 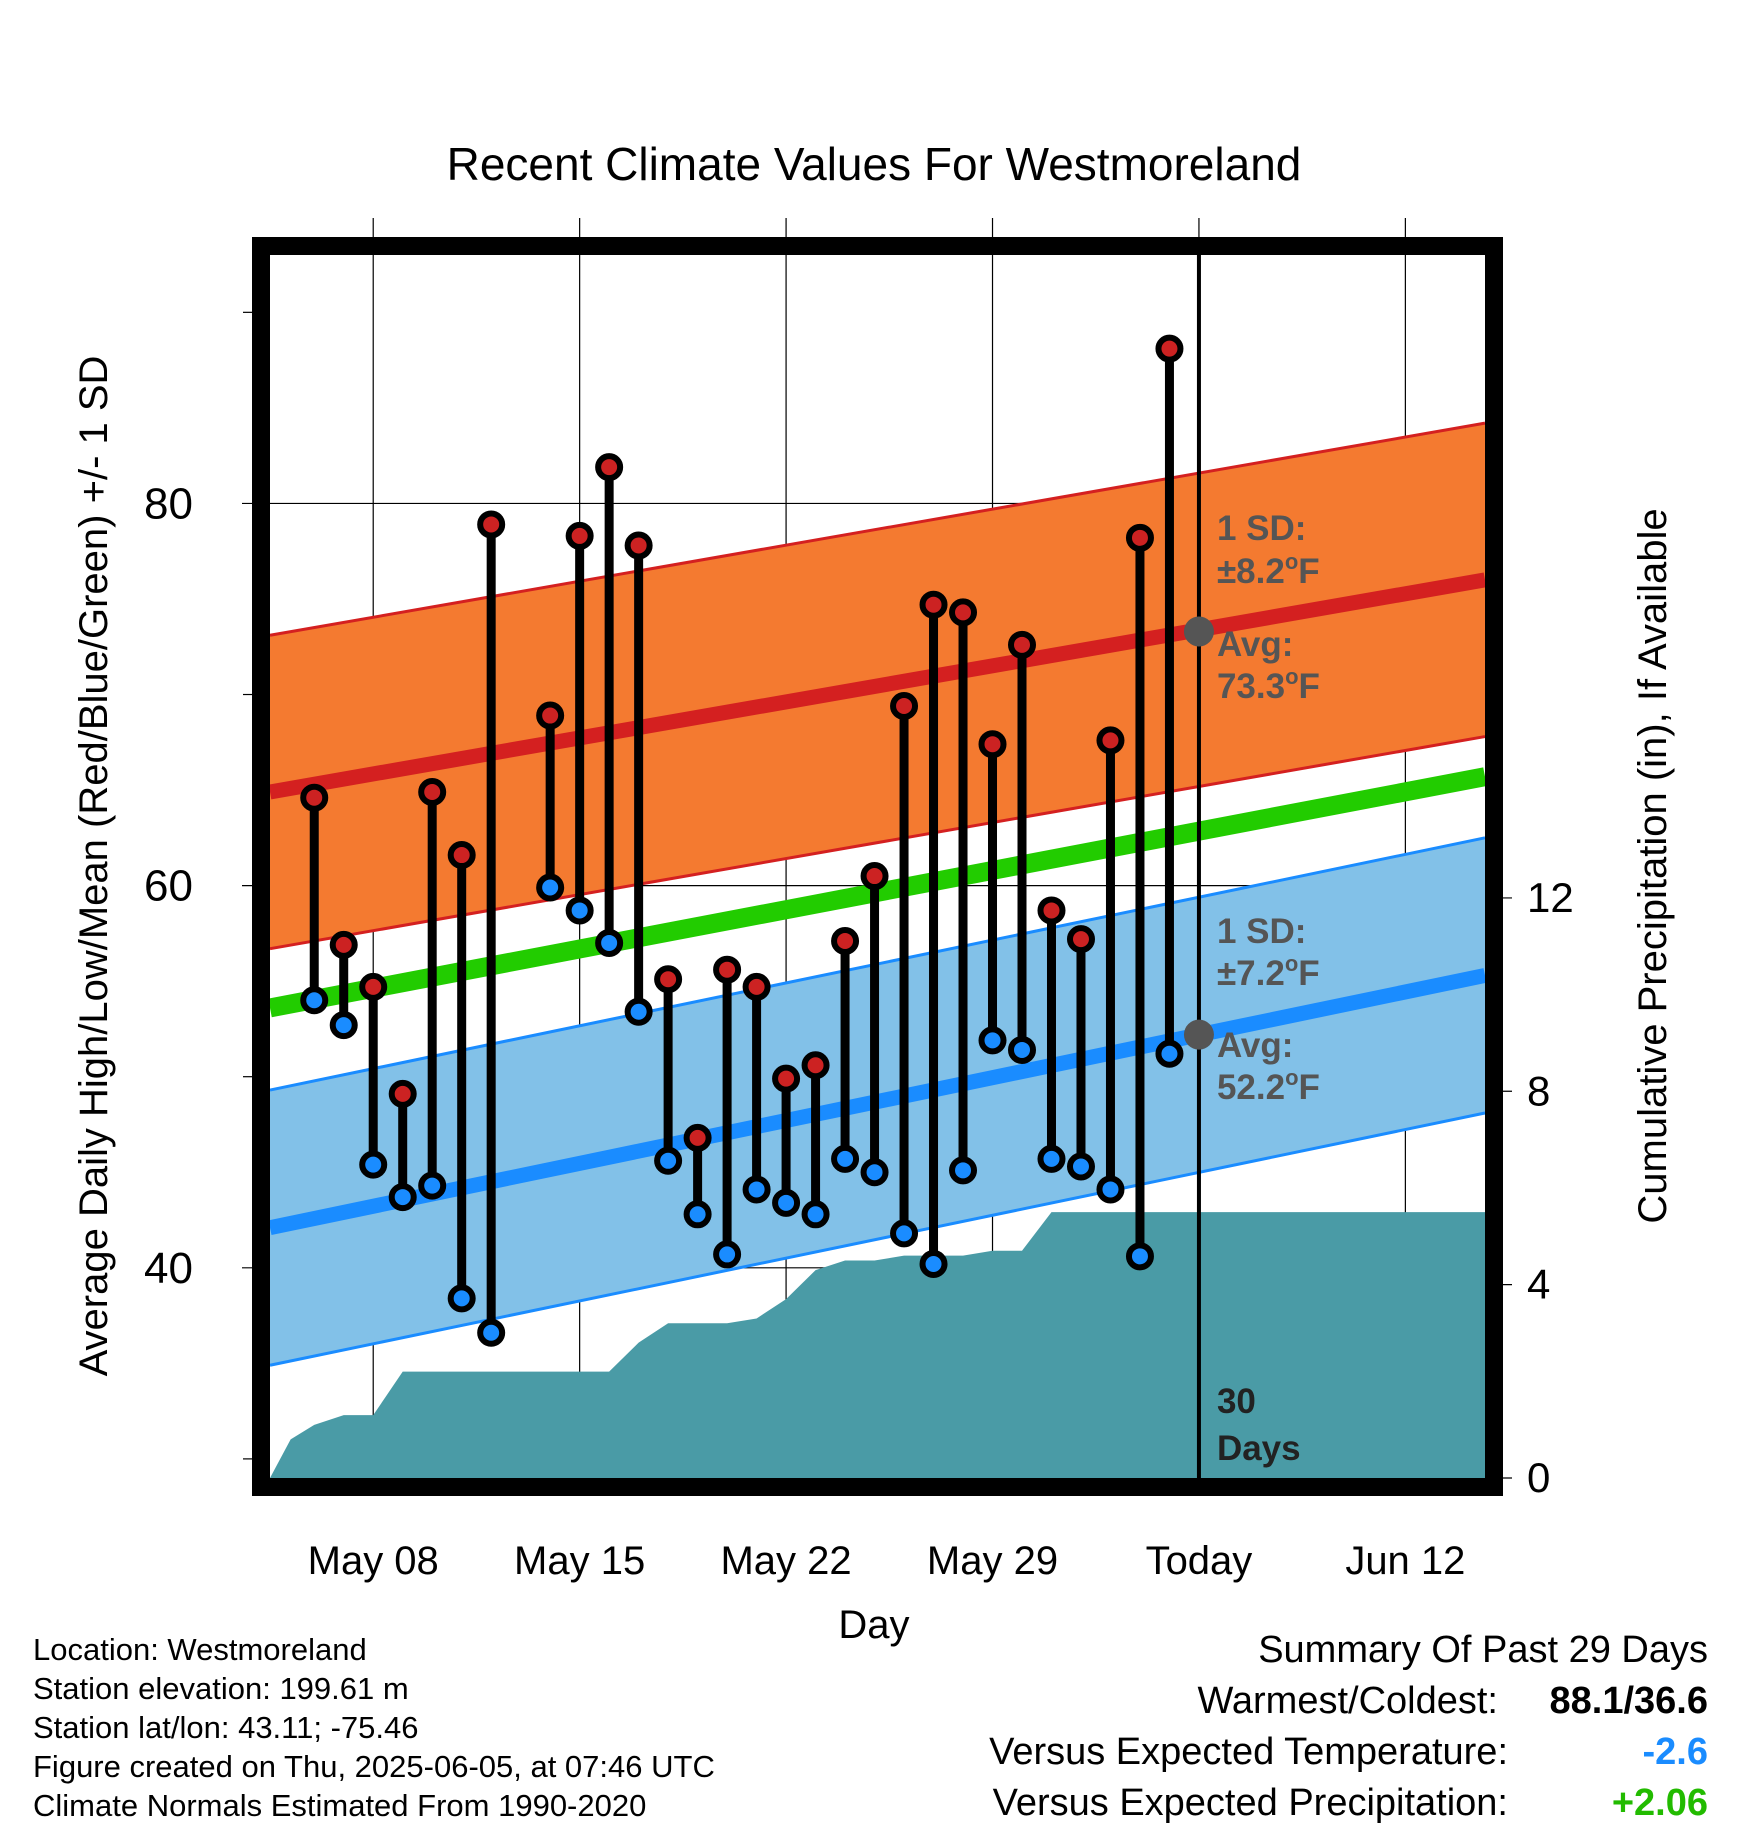 I want to click on precip-cumulative-area, so click(x=877, y=1345).